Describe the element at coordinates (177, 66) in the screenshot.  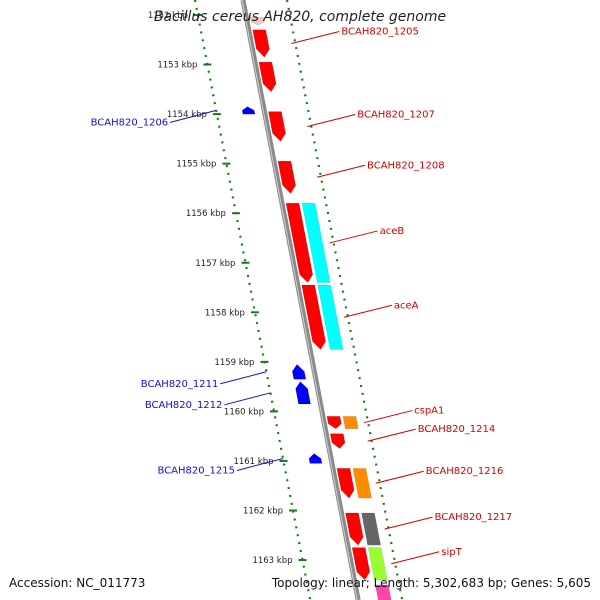
I see `tick-label: 1153 kbp` at that location.